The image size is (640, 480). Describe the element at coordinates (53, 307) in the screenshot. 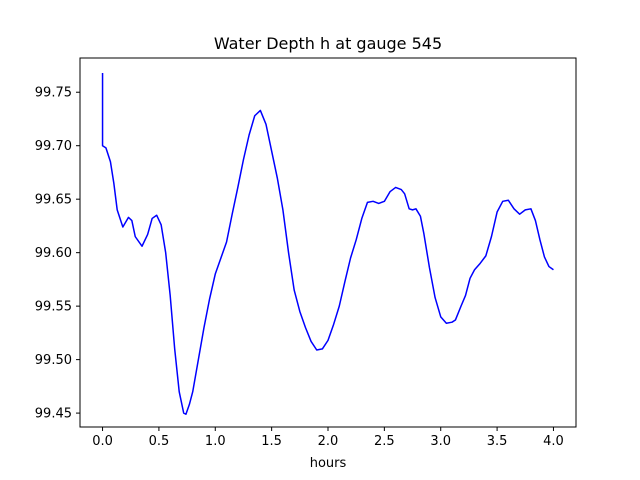

I see `y-tick-label: 99.55` at that location.